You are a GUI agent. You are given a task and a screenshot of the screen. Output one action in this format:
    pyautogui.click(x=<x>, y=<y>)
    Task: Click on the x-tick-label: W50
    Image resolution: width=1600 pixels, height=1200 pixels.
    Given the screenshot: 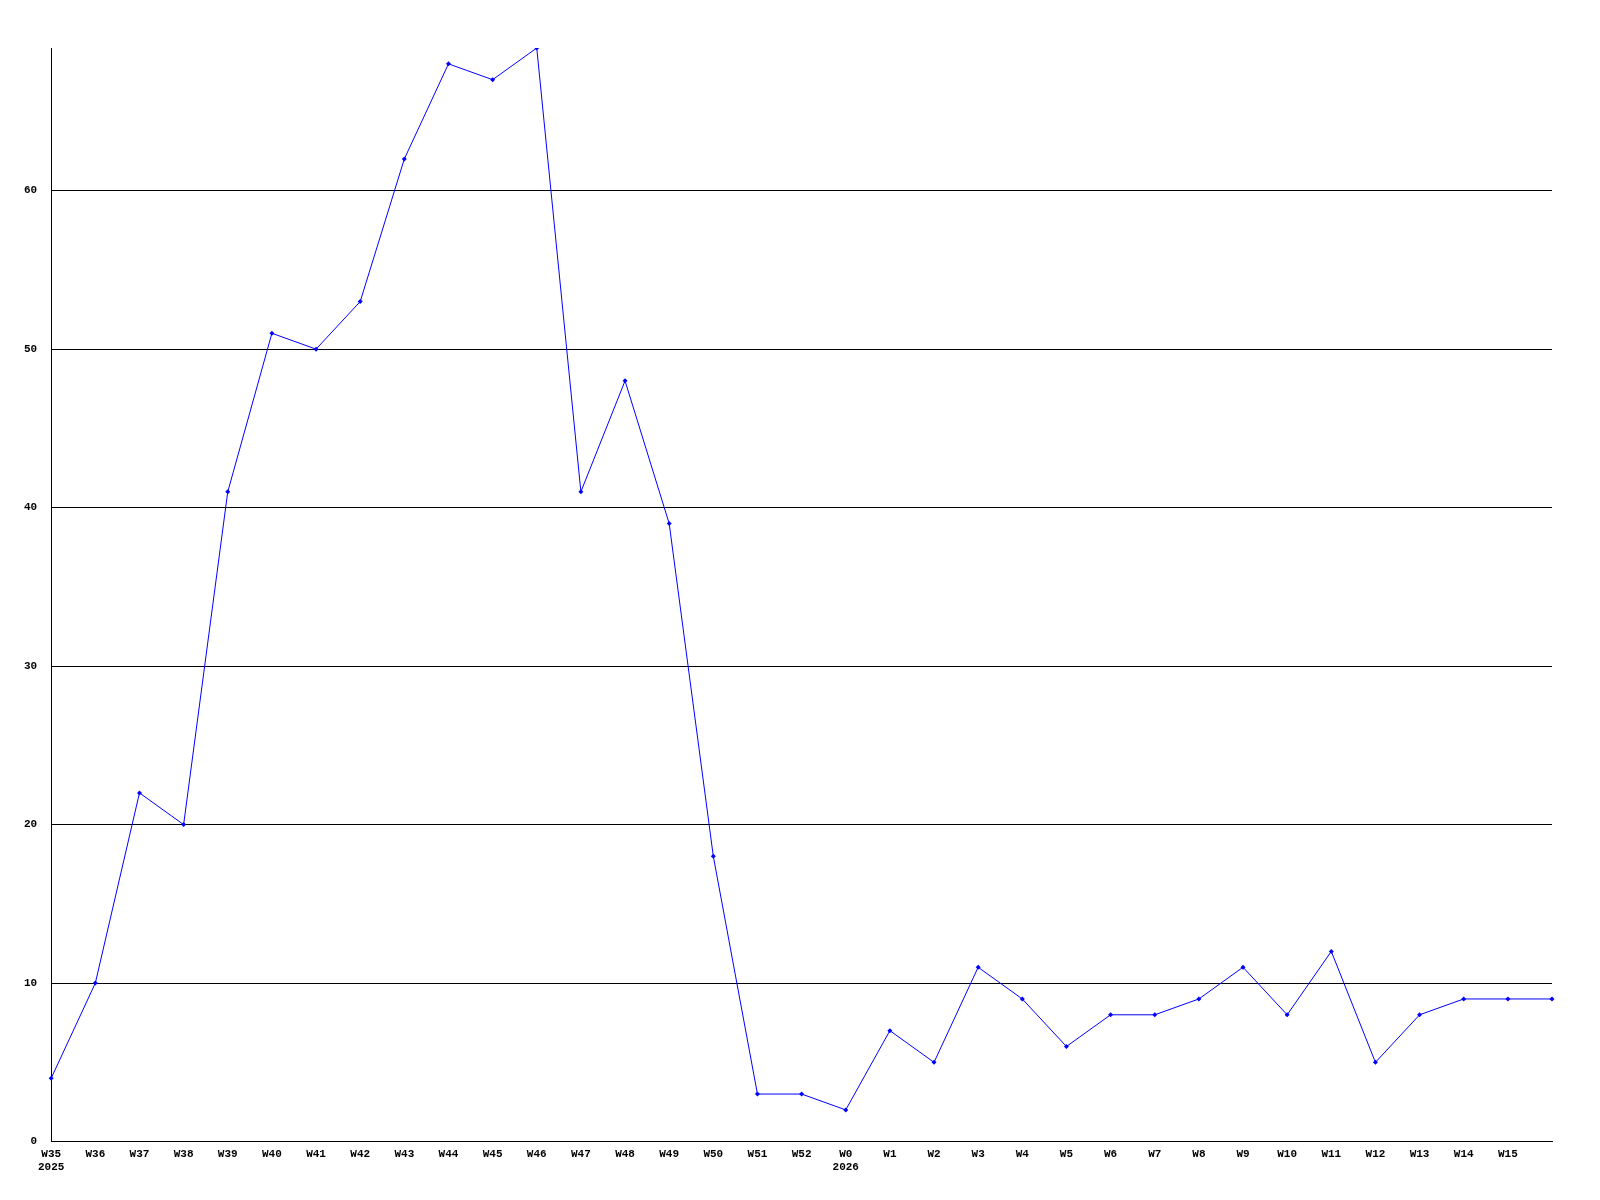 What is the action you would take?
    pyautogui.click(x=713, y=1153)
    